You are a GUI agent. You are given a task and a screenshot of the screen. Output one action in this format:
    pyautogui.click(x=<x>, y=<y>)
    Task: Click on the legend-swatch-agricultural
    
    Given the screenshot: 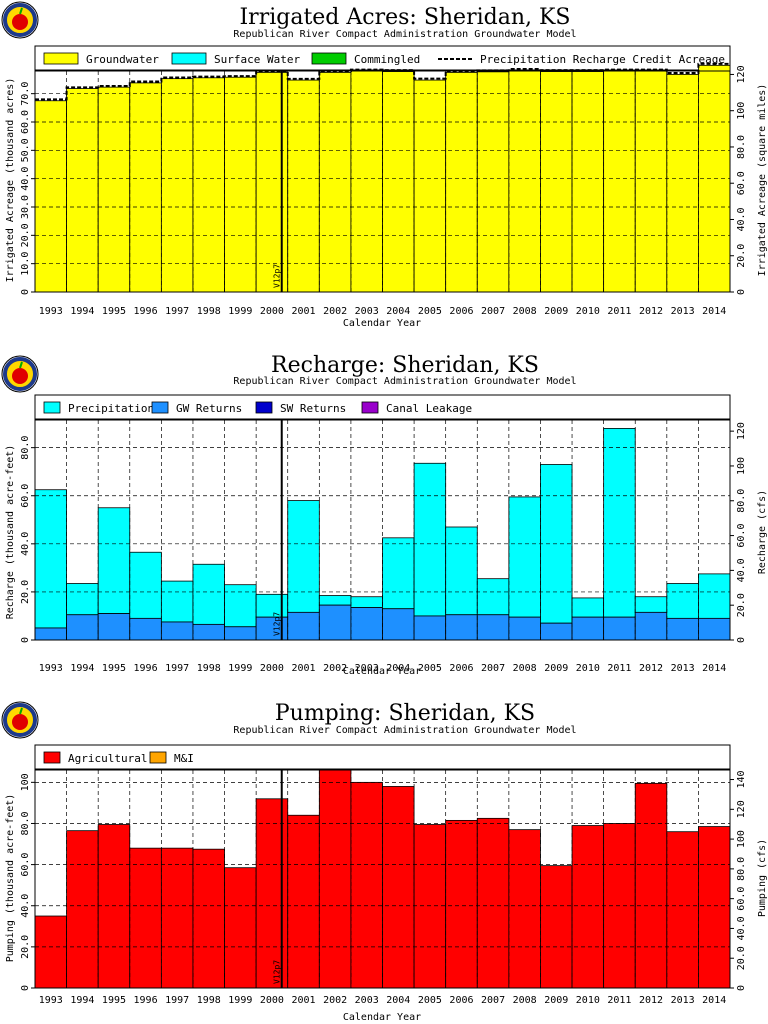 What is the action you would take?
    pyautogui.click(x=52, y=757)
    